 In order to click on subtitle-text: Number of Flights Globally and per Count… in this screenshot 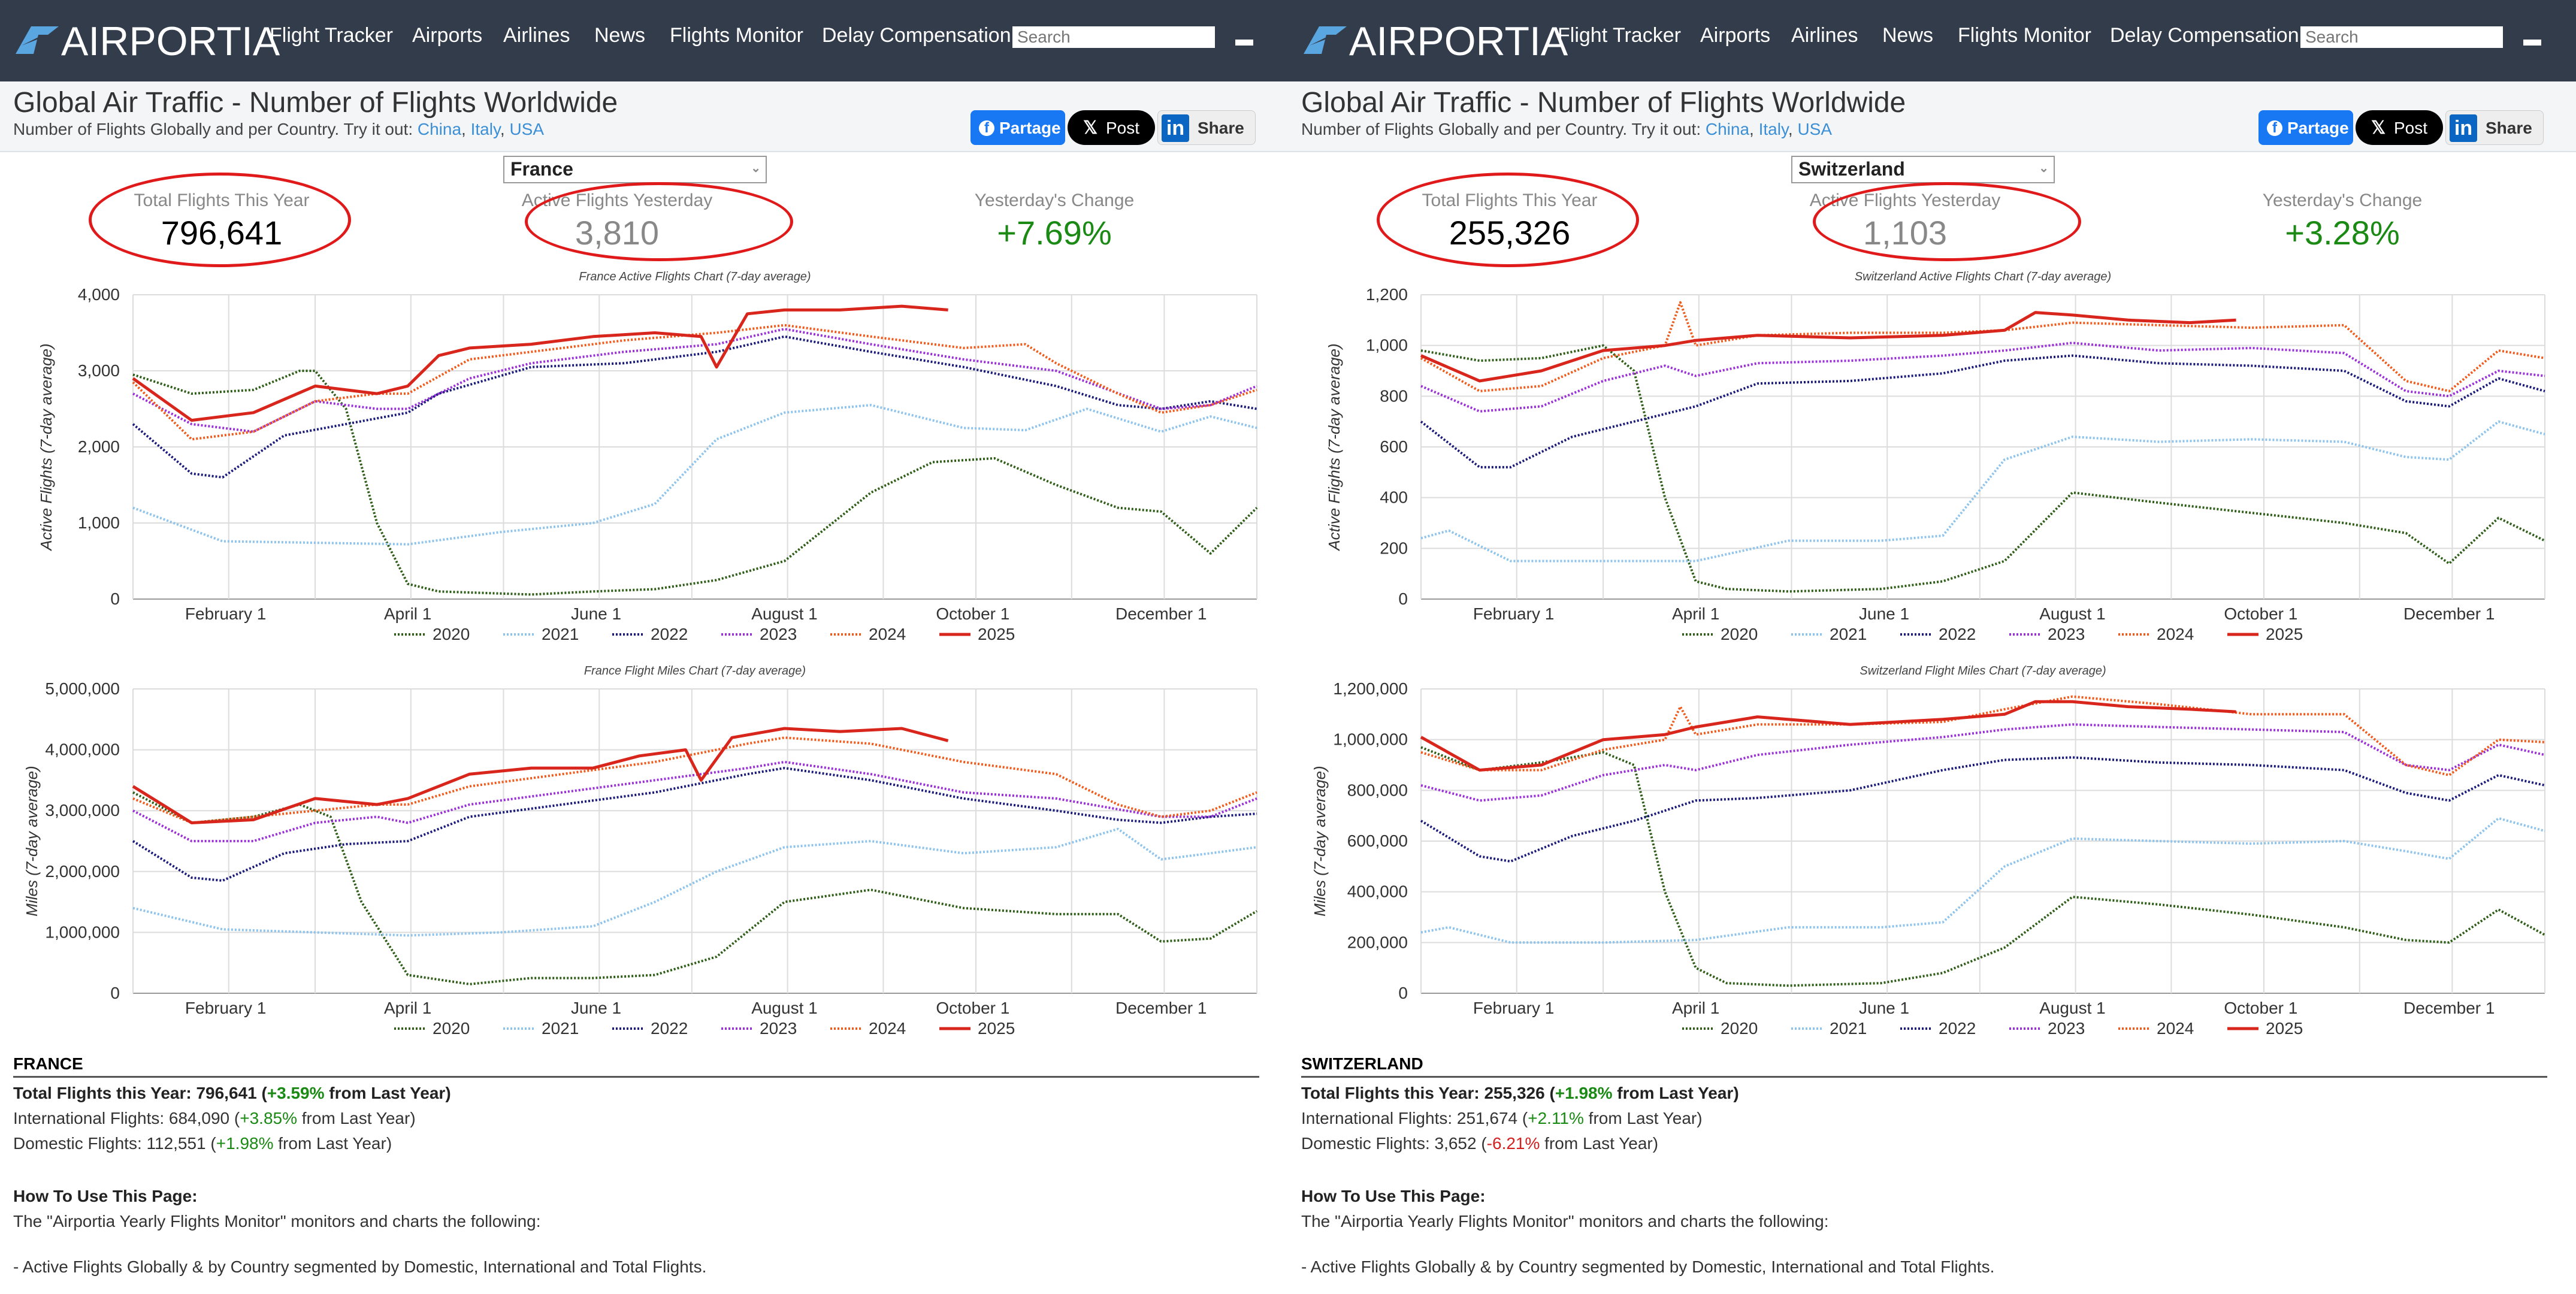, I will do `click(213, 129)`.